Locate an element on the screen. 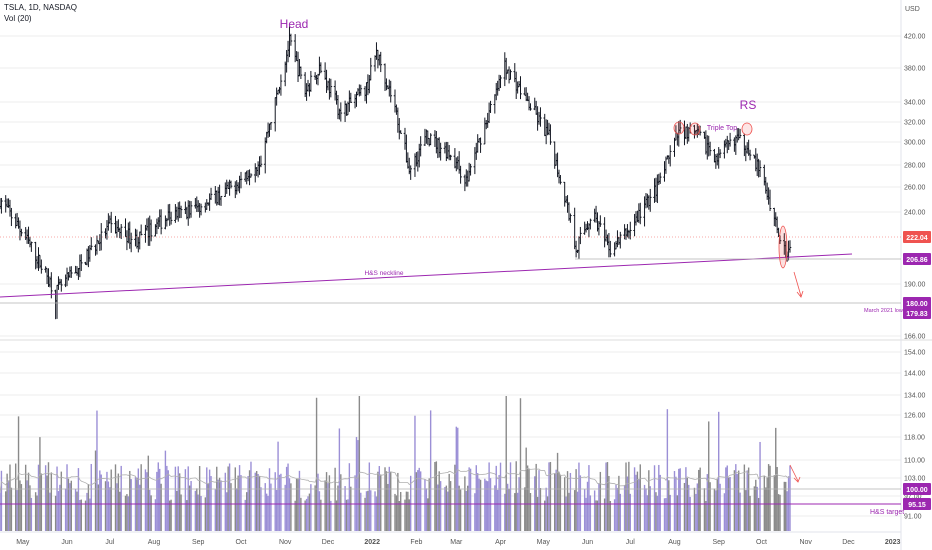 The width and height of the screenshot is (932, 550). triple-top-circle is located at coordinates (695, 129).